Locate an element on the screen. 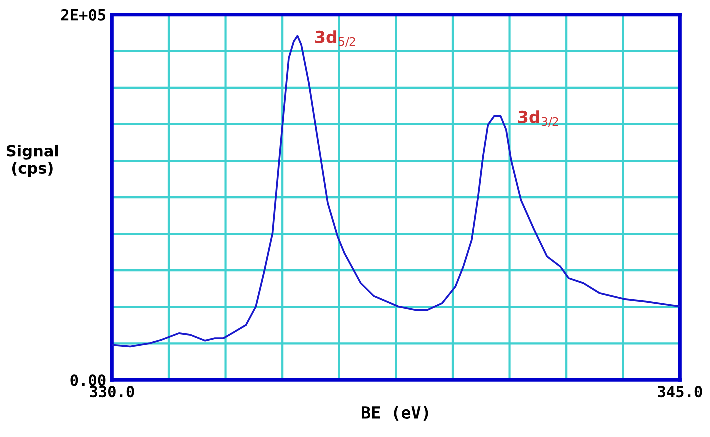 The height and width of the screenshot is (437, 710). y-tick-label: 0.00 is located at coordinates (88, 380).